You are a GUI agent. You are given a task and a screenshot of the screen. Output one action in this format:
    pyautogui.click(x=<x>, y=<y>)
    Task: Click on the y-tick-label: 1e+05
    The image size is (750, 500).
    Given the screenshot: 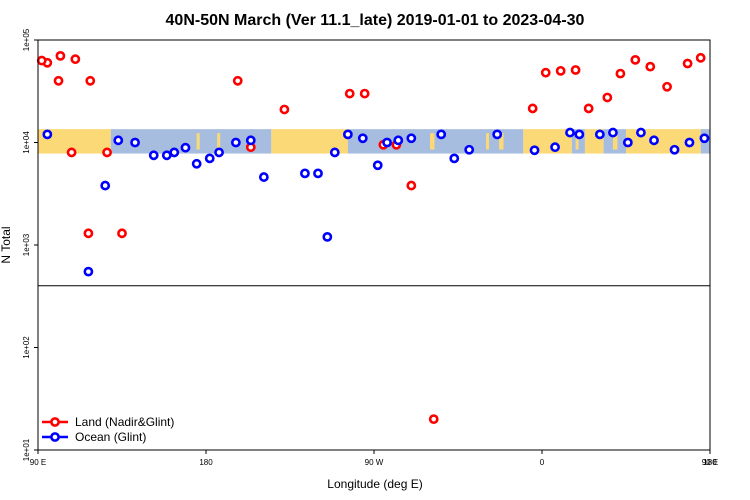 What is the action you would take?
    pyautogui.click(x=26, y=39)
    